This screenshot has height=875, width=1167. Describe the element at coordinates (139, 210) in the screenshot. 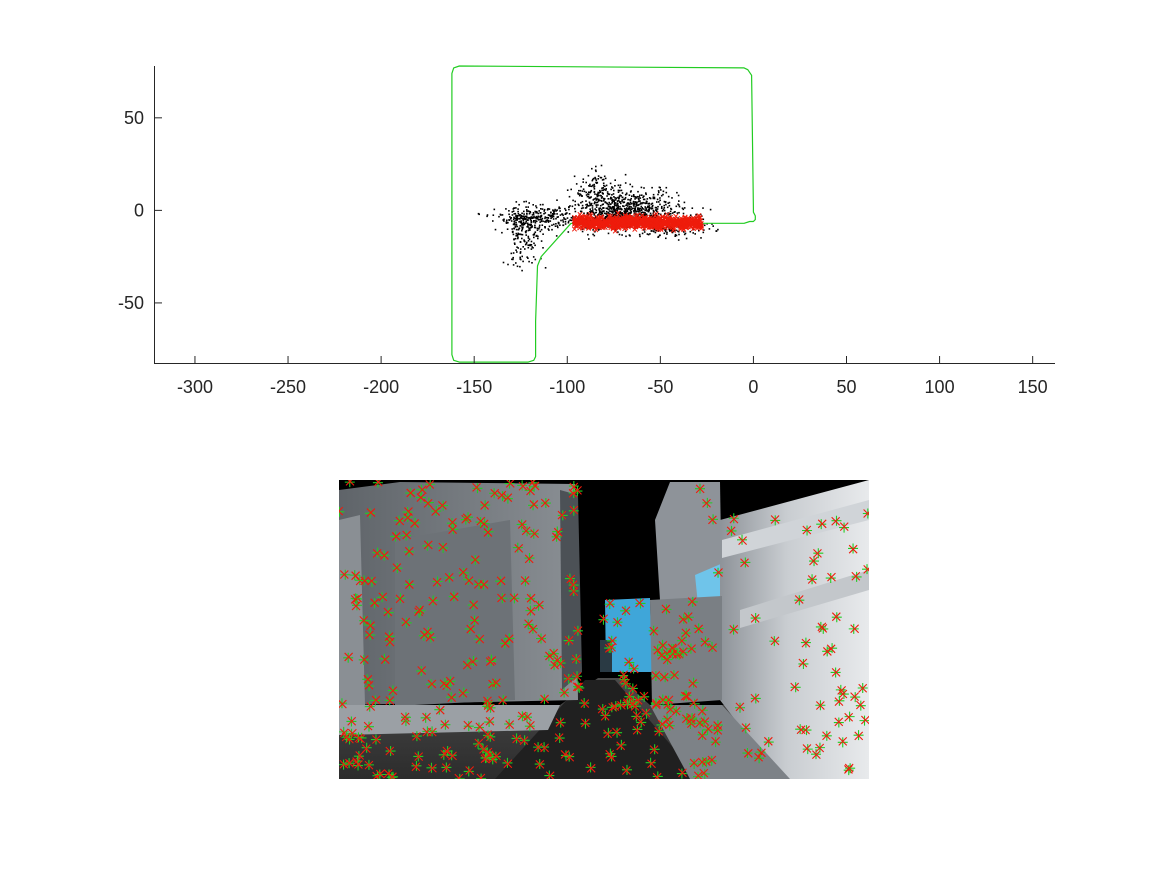

I see `y-tick-label: 0` at that location.